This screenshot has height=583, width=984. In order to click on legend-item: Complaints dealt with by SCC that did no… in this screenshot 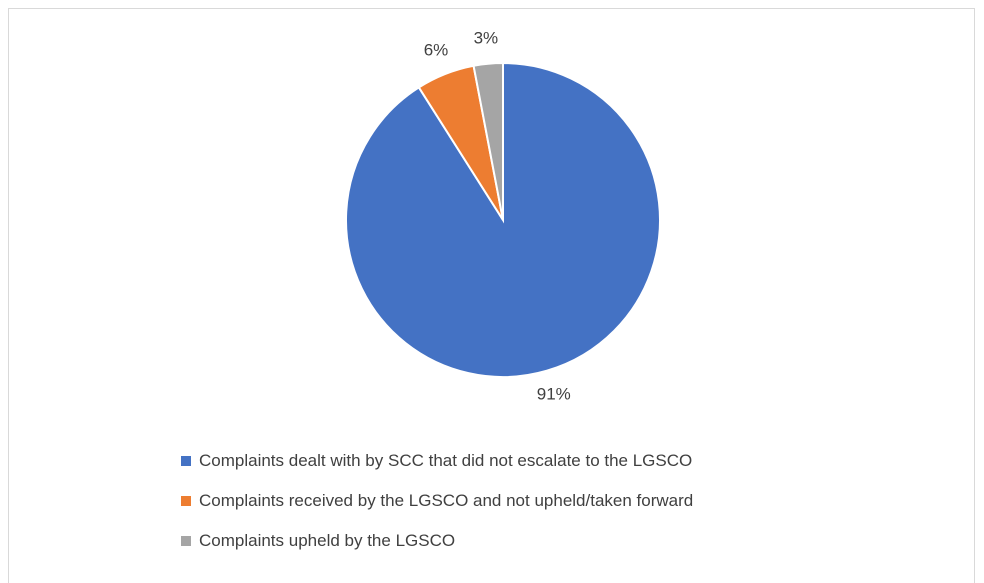, I will do `click(561, 461)`.